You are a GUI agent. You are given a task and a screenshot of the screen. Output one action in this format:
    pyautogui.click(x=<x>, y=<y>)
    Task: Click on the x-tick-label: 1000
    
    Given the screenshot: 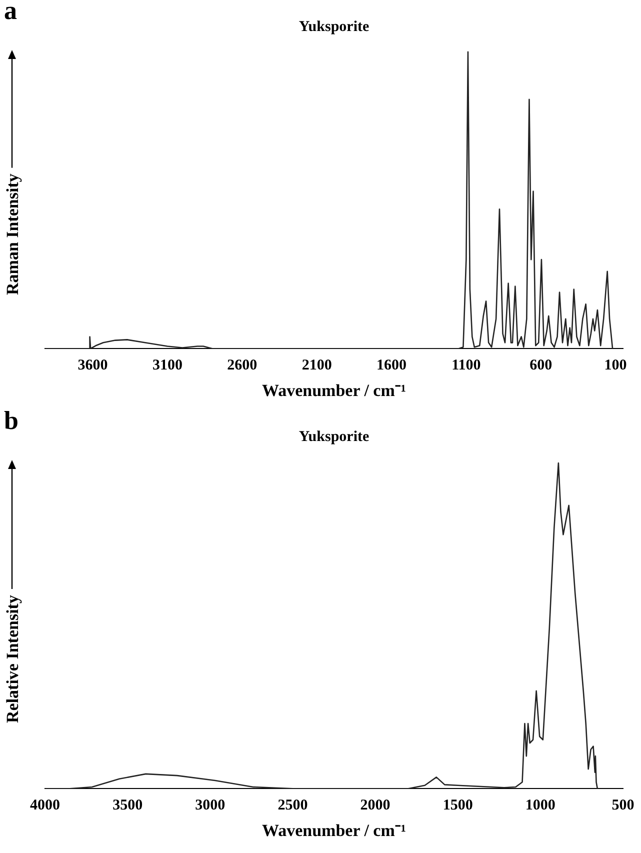 What is the action you would take?
    pyautogui.click(x=540, y=805)
    